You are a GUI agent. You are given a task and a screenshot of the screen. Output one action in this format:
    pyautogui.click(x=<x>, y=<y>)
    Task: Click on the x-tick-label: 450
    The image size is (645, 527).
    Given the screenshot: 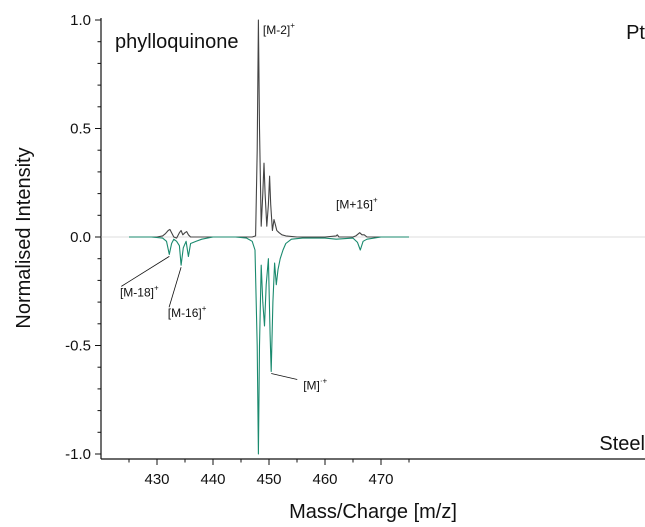 What is the action you would take?
    pyautogui.click(x=268, y=479)
    